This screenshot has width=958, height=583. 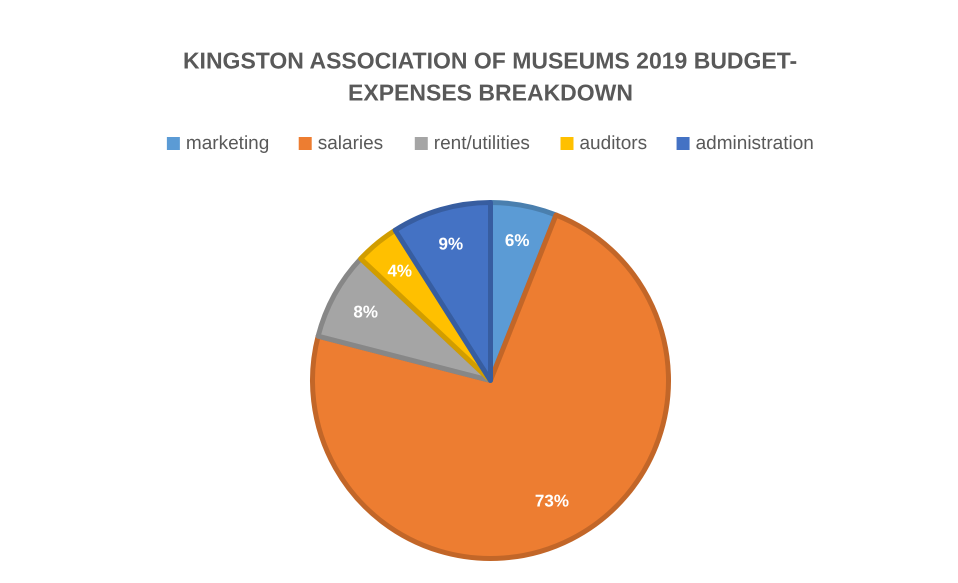 I want to click on legend-label: administration, so click(x=755, y=143).